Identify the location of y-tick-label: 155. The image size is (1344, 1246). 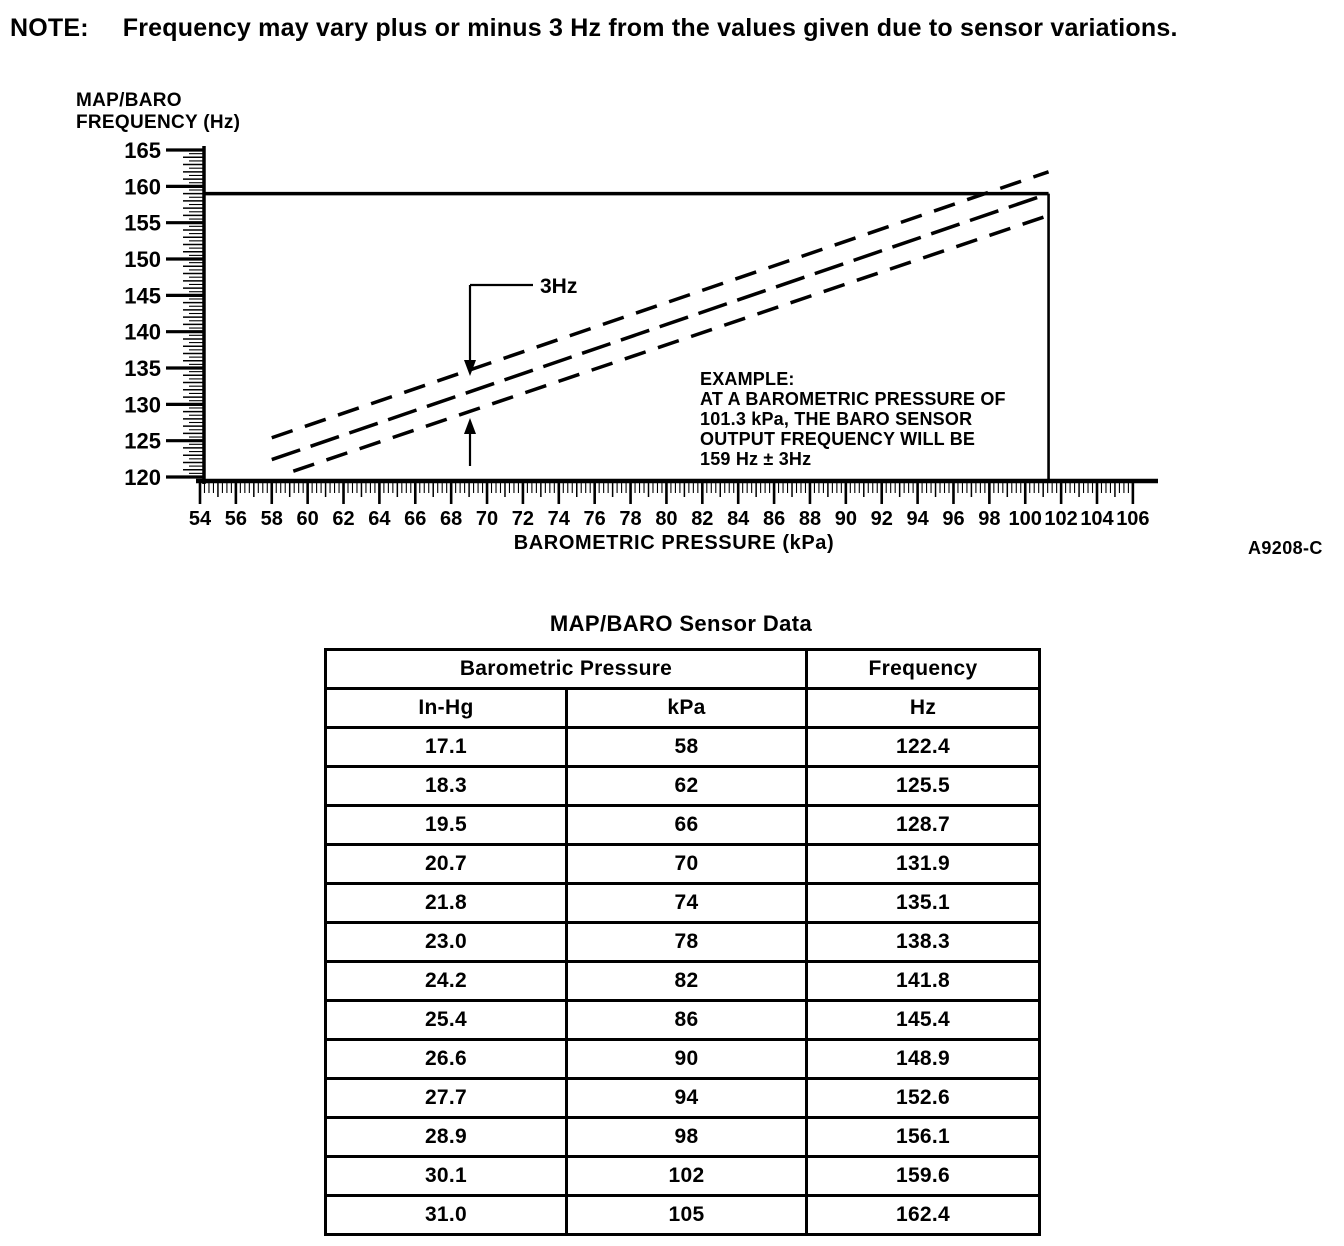
(142, 223).